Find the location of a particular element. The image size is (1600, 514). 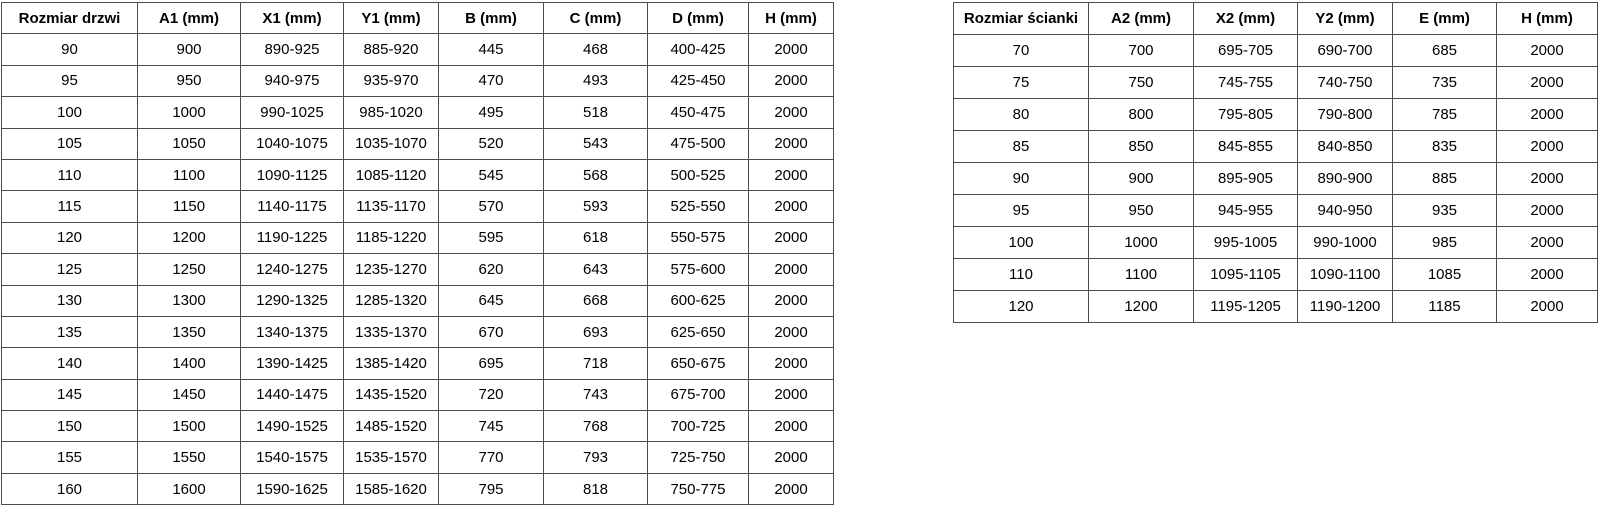

table-cell: 645 is located at coordinates (491, 300).